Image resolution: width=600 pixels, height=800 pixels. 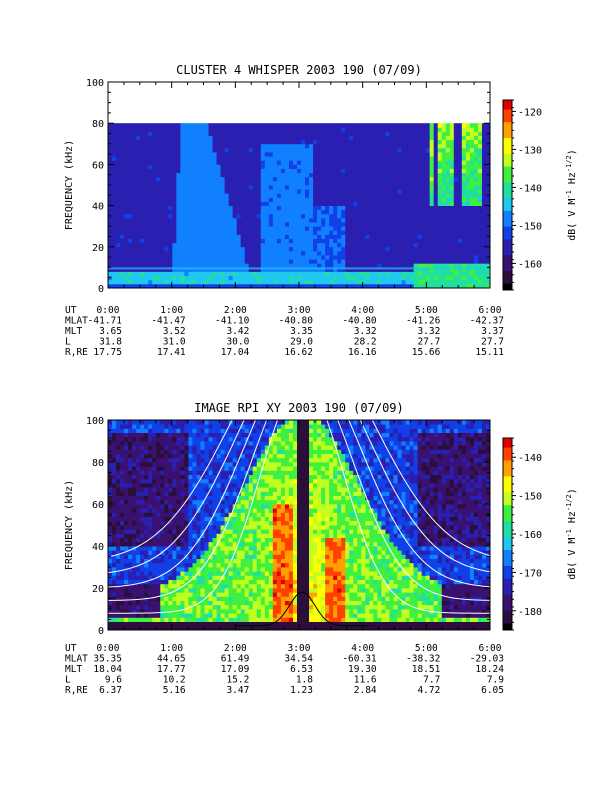 What do you see at coordinates (110, 331) in the screenshot?
I see `ephemeris-value: 3.65` at bounding box center [110, 331].